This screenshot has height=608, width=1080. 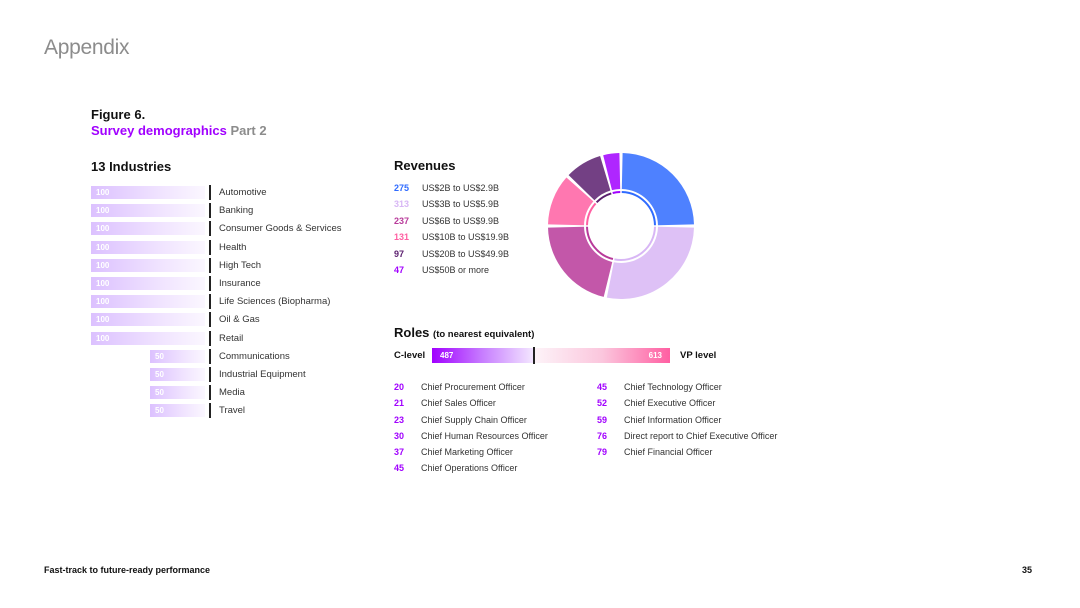 I want to click on revenue-count: 275, so click(x=402, y=188).